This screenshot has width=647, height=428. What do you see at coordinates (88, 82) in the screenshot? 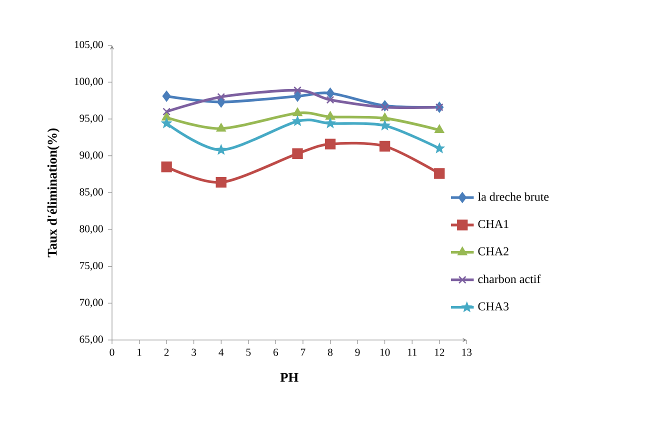
I see `y-tick-label: 100,00` at bounding box center [88, 82].